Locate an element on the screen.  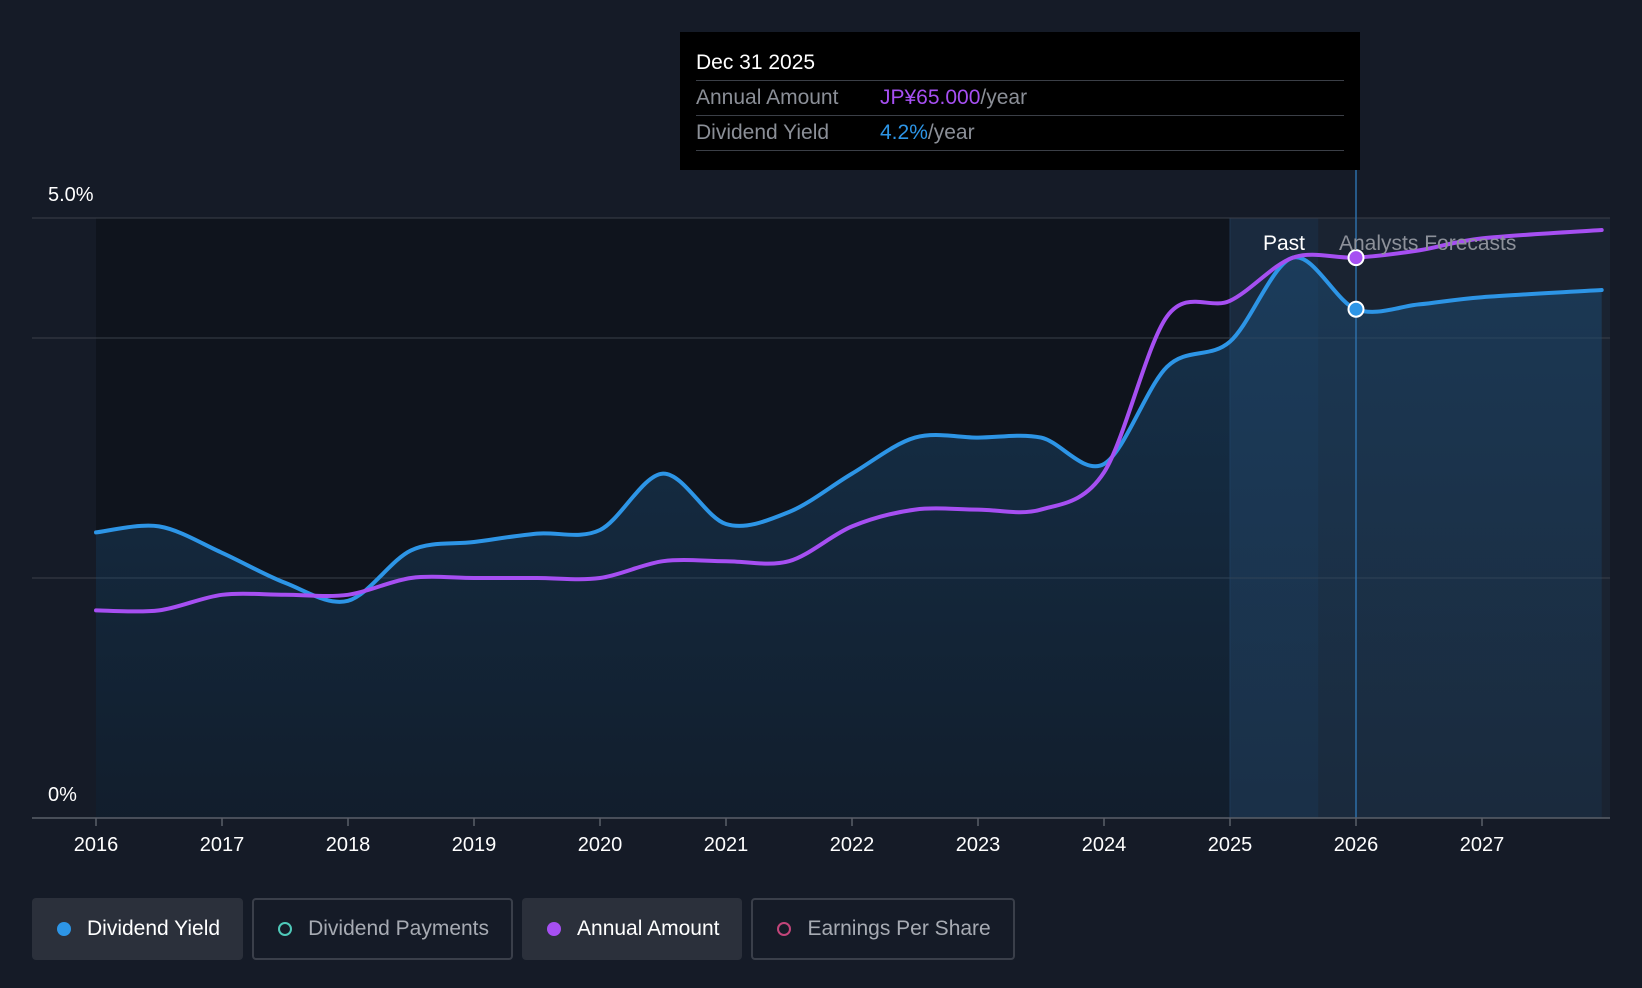
legend-label: Dividend Yield is located at coordinates (154, 928).